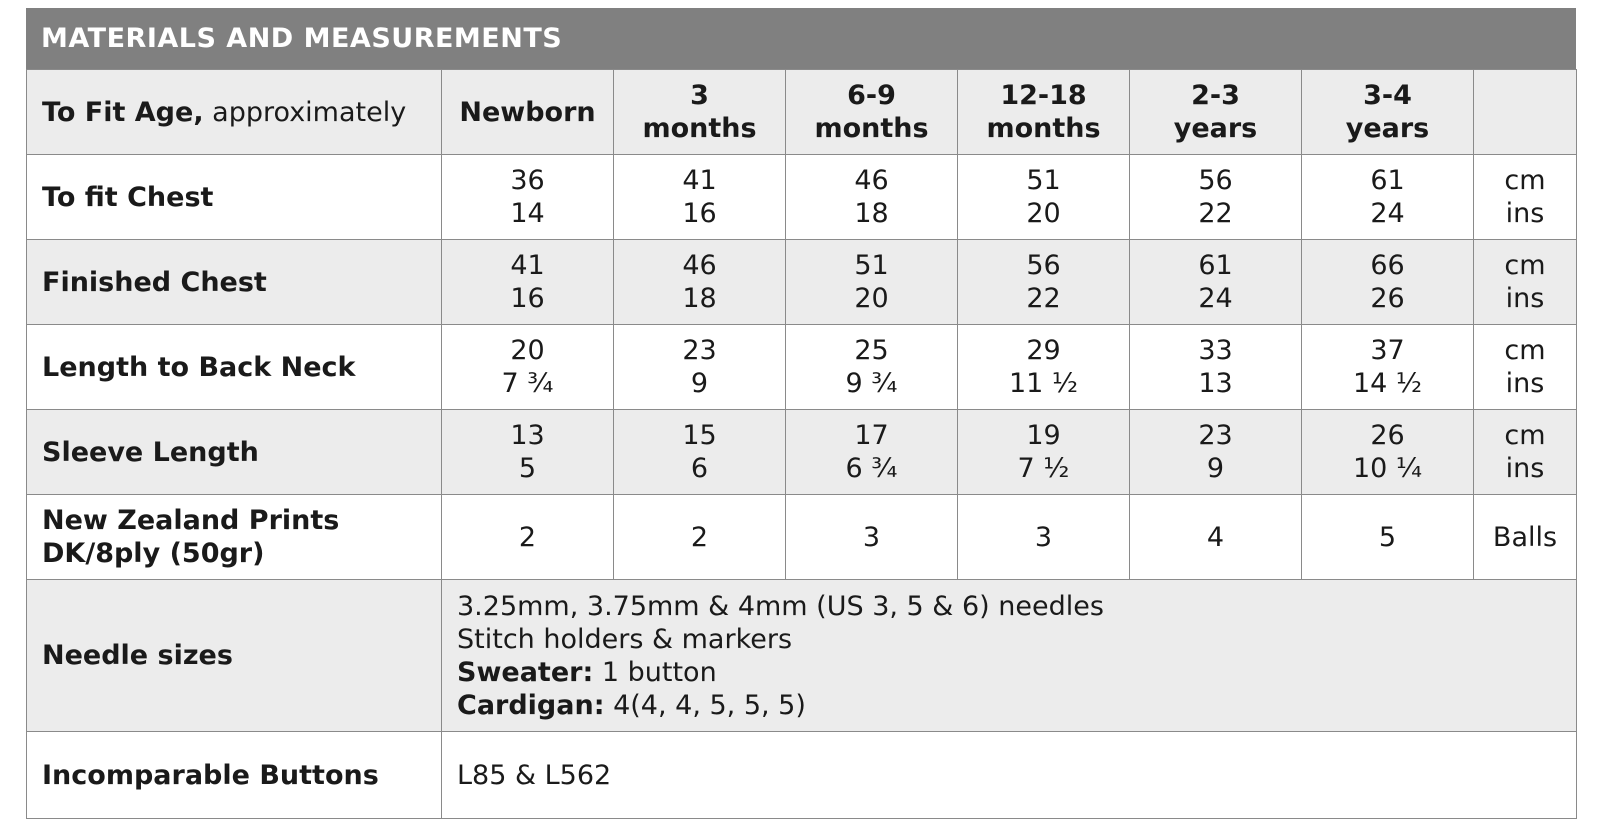 The image size is (1600, 824). What do you see at coordinates (1215, 265) in the screenshot?
I see `value: 61` at bounding box center [1215, 265].